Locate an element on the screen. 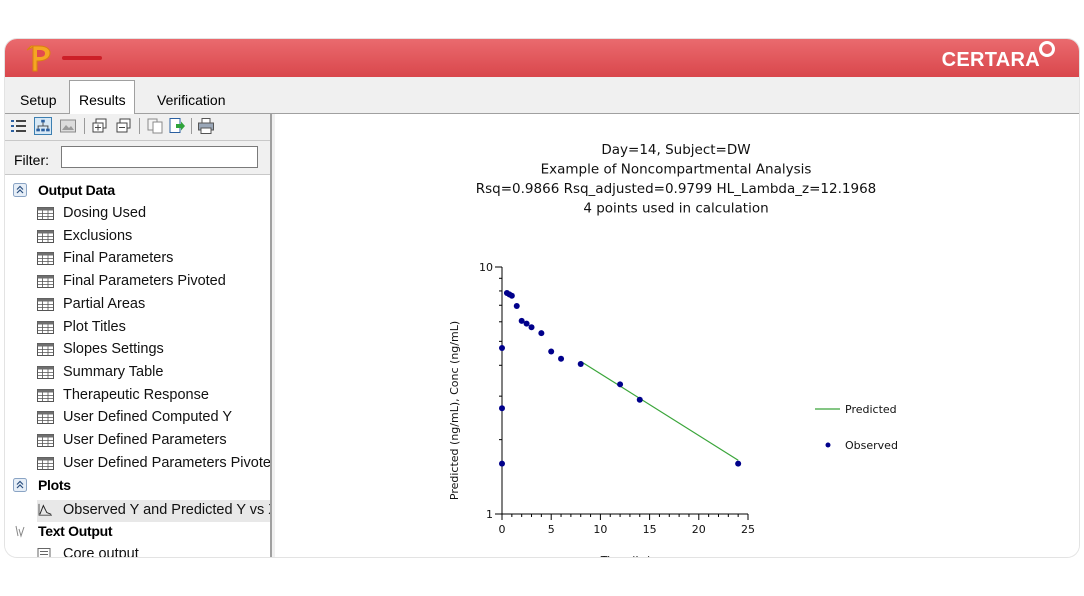 This screenshot has width=1084, height=596. tree-item-core-output: Core output is located at coordinates (153, 550).